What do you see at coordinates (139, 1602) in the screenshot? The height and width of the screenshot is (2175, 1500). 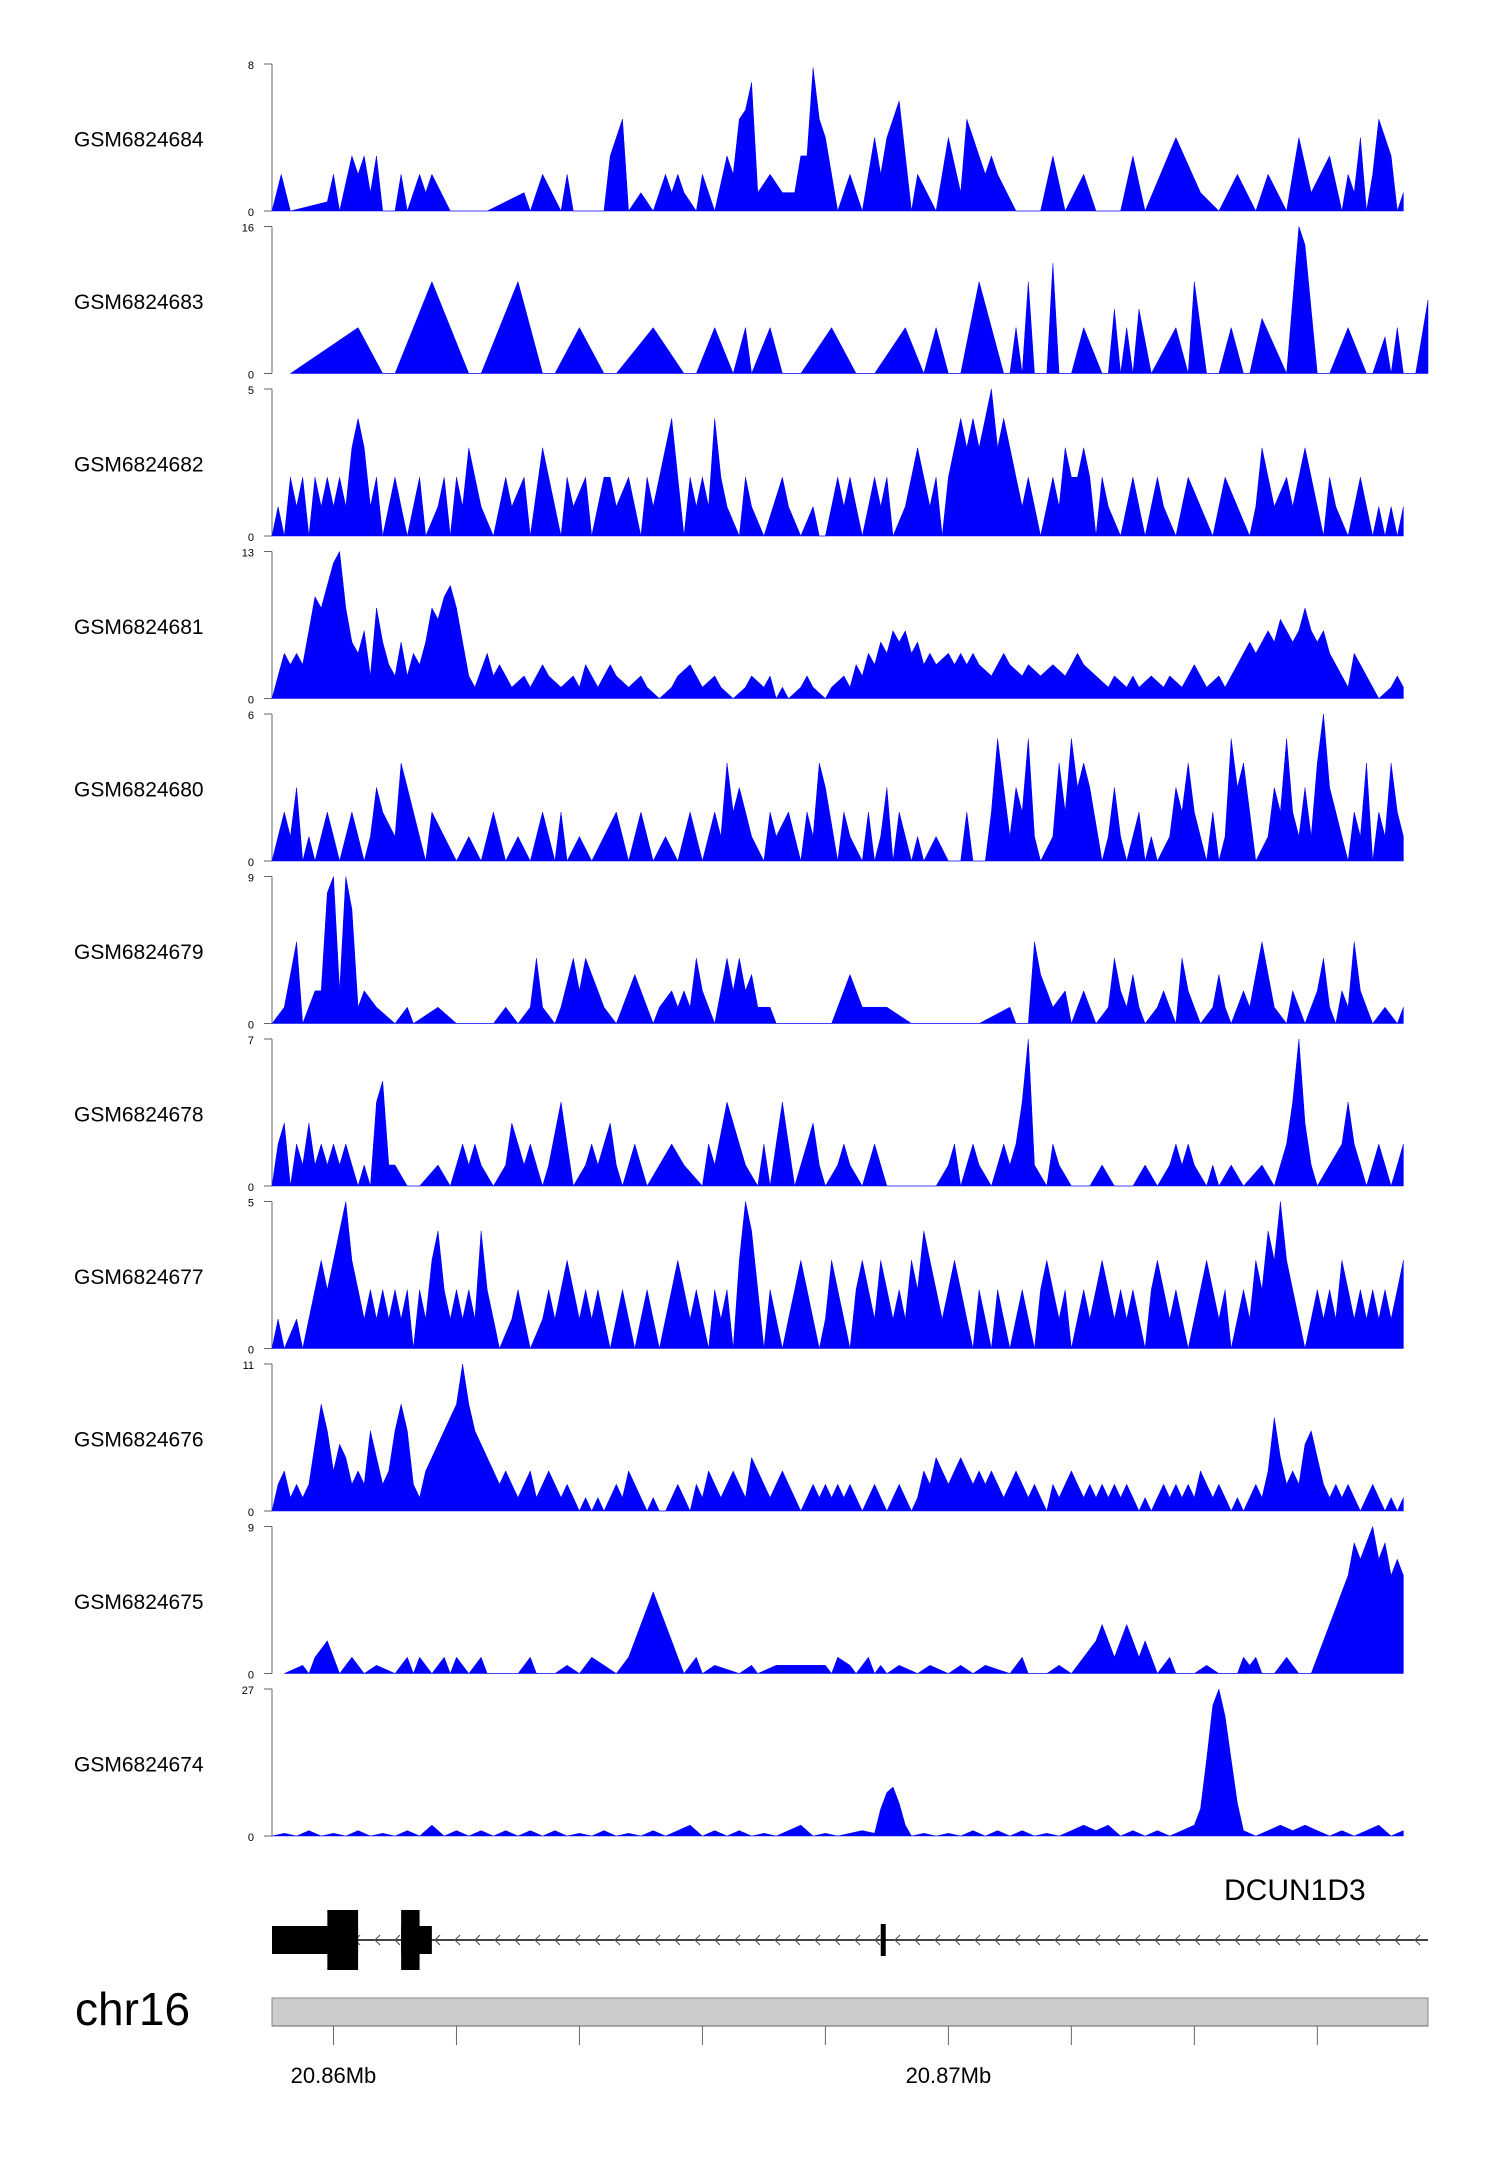 I see `track-label: GSM6824675` at bounding box center [139, 1602].